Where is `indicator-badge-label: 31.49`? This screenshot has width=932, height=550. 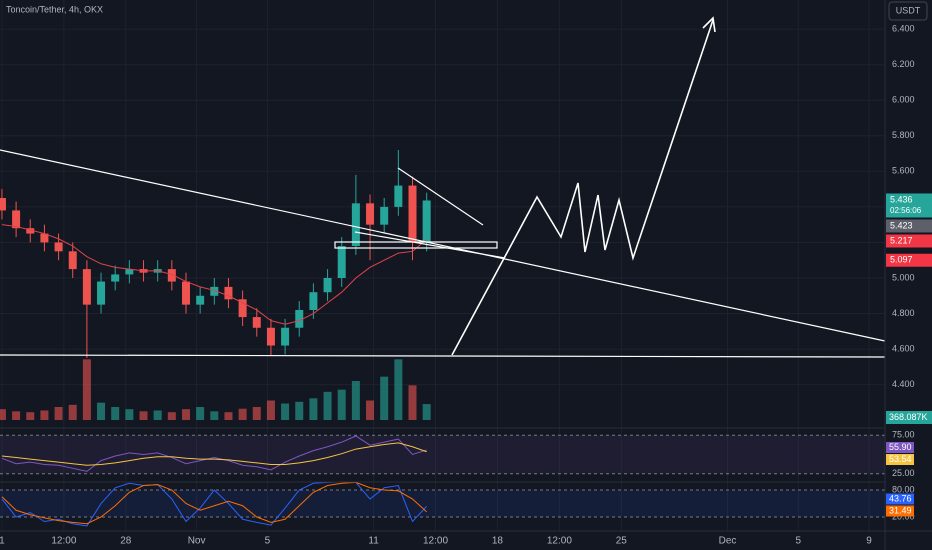 indicator-badge-label: 31.49 is located at coordinates (900, 510).